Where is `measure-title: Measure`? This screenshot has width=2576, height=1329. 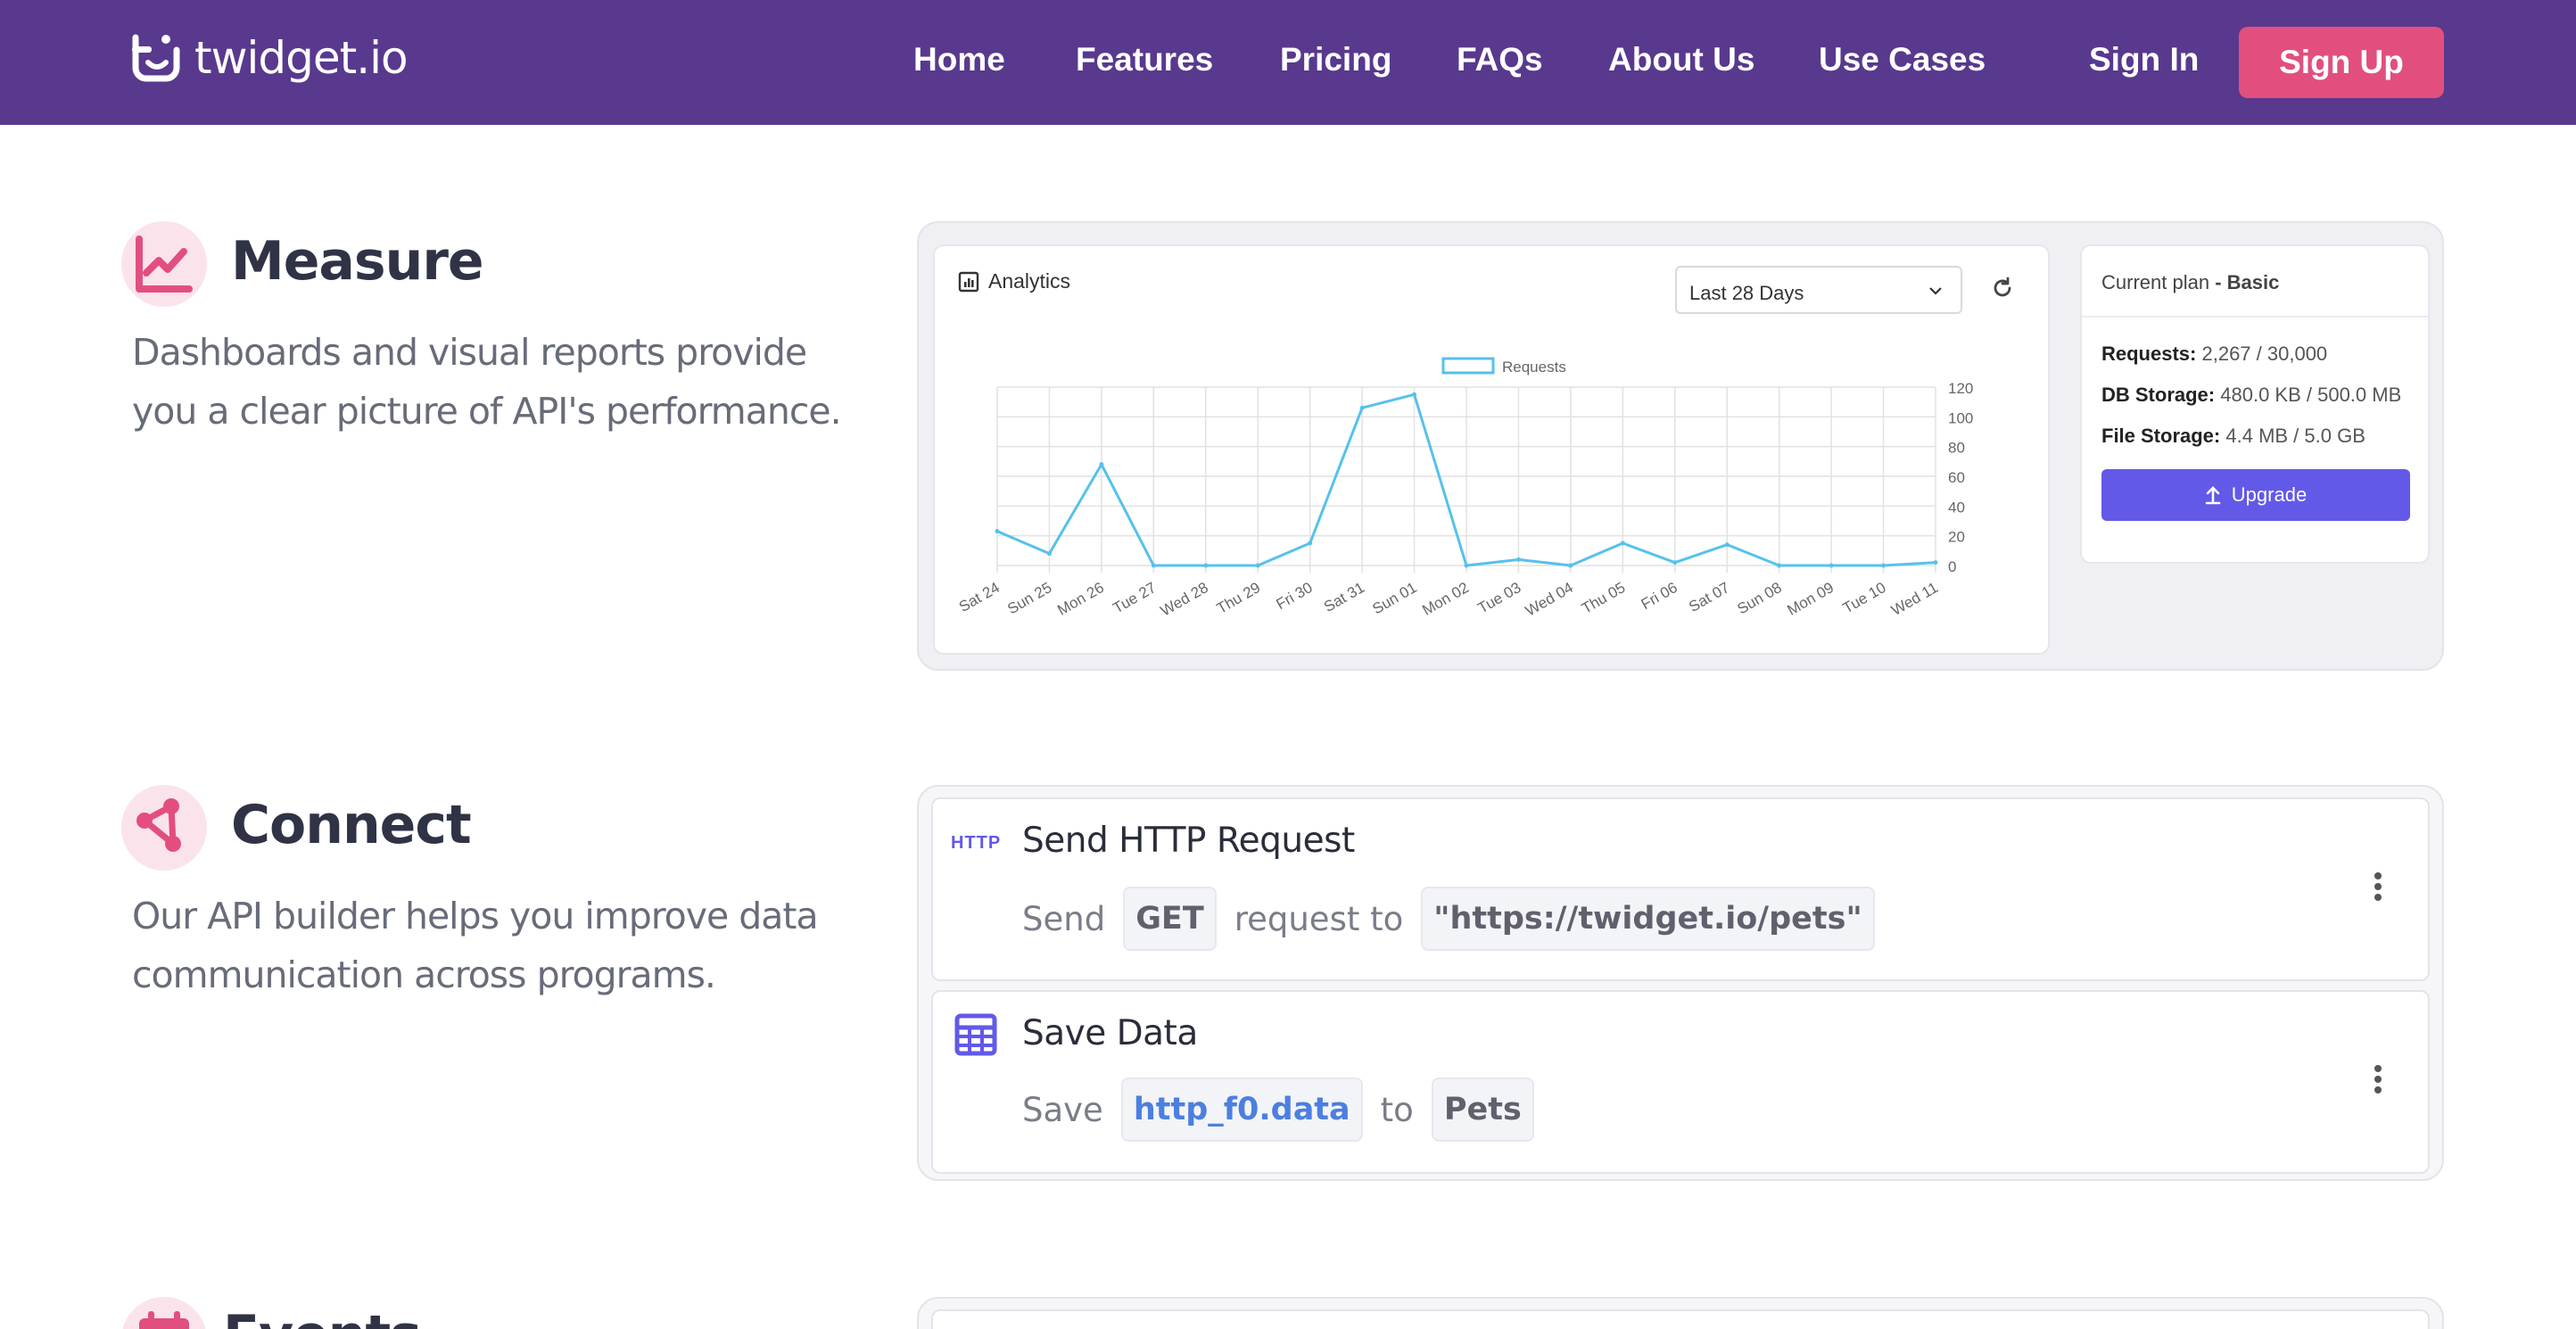
measure-title: Measure is located at coordinates (357, 261).